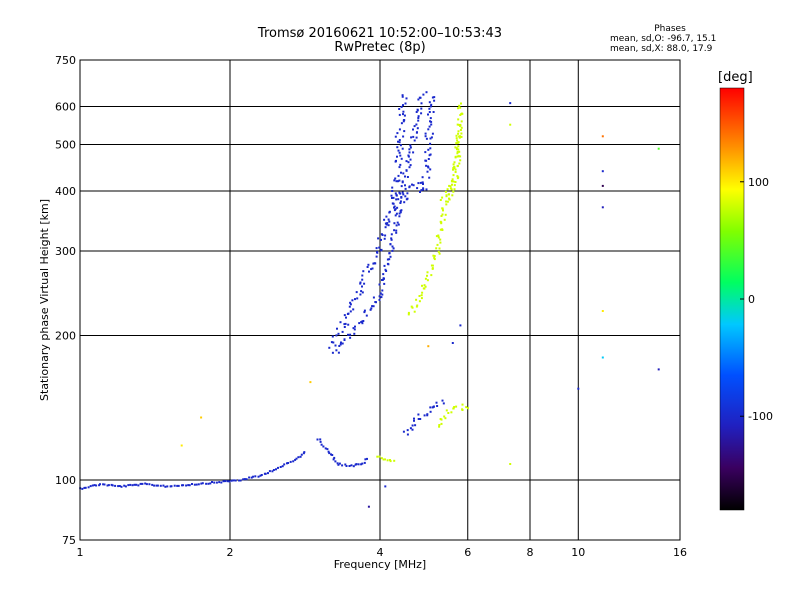 Image resolution: width=800 pixels, height=600 pixels. Describe the element at coordinates (451, 412) in the screenshot. I see `echo-point-es-x` at that location.